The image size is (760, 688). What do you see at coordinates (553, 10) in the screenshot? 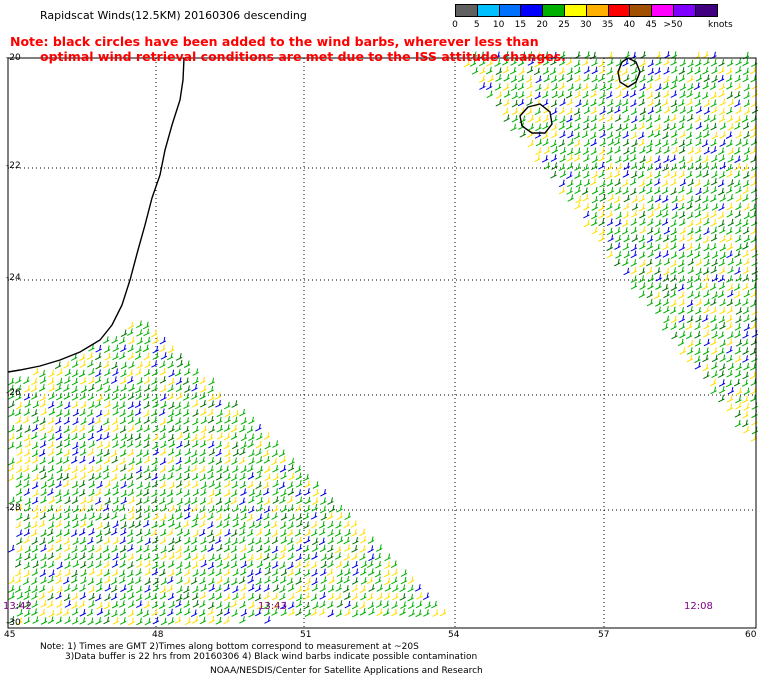
I see `color-scale-swatch` at bounding box center [553, 10].